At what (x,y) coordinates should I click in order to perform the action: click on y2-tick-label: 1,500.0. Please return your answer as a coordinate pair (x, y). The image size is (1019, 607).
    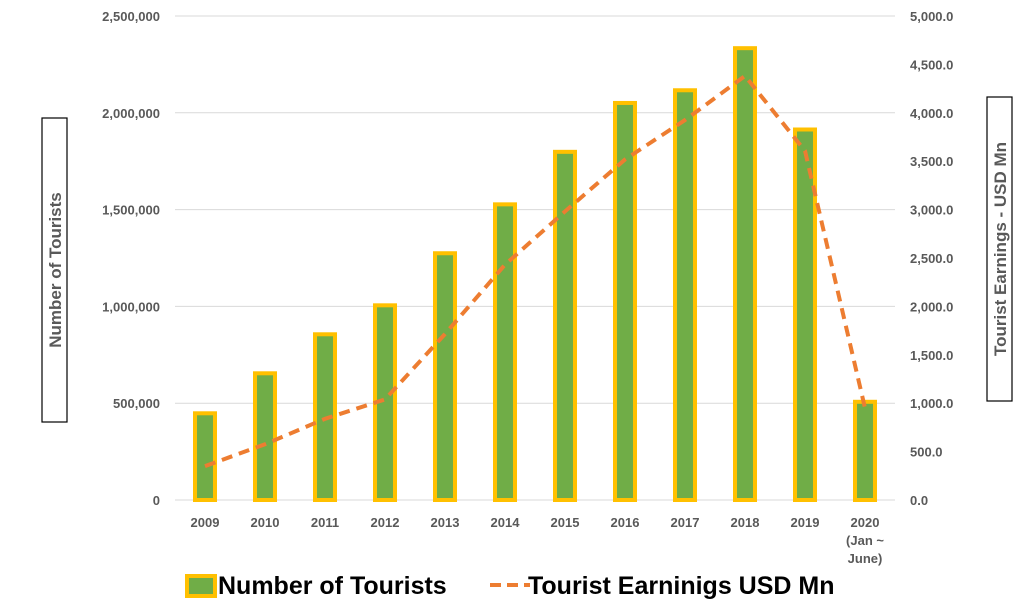
    Looking at the image, I should click on (931, 355).